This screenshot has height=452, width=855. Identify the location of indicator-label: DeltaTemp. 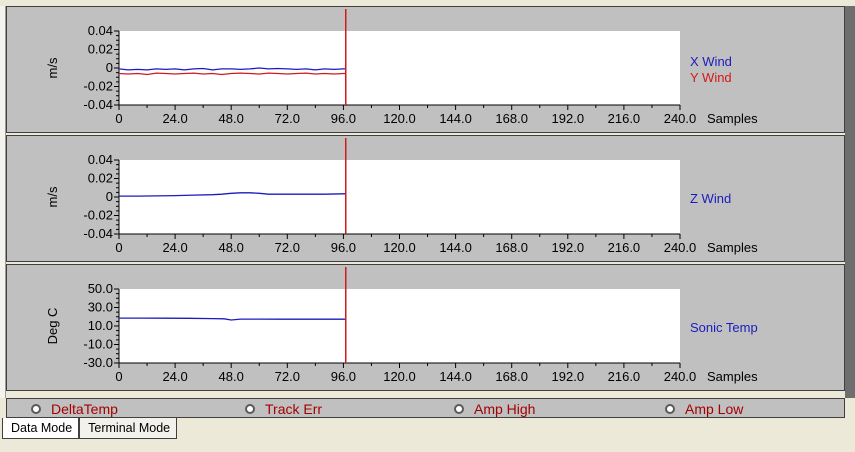
(84, 408).